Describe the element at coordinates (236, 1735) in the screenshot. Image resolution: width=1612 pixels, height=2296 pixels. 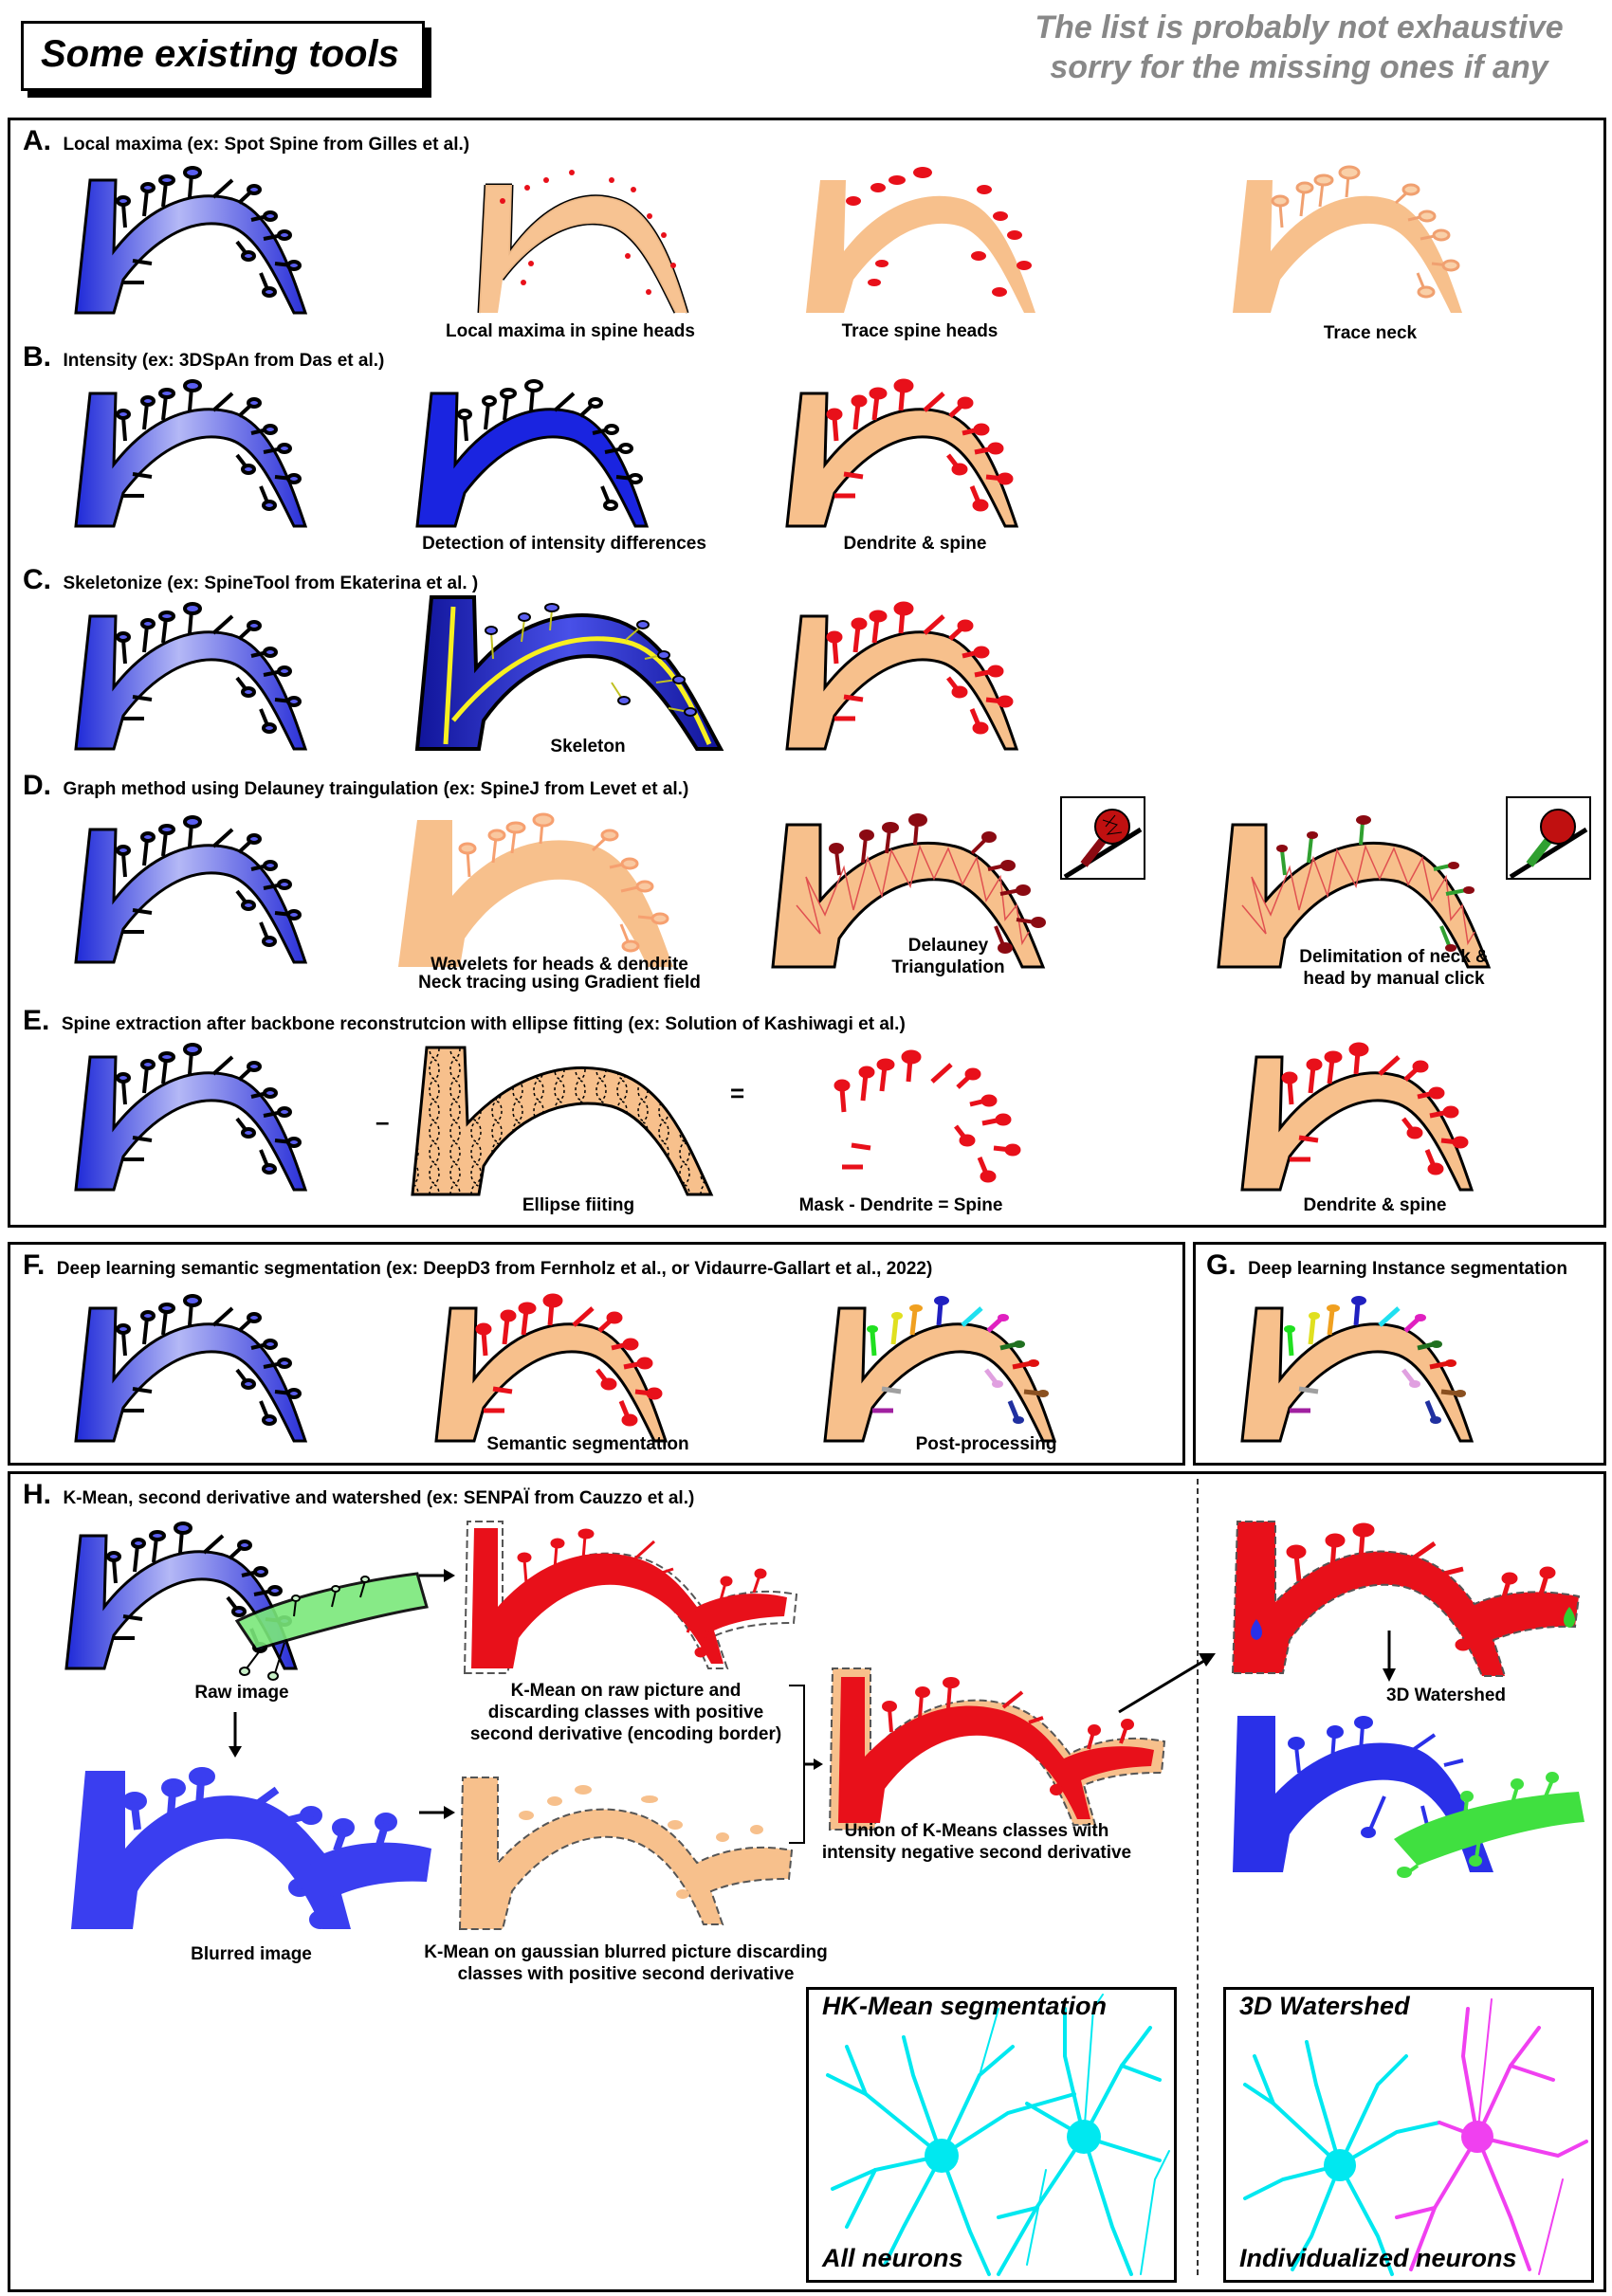
I see `h-arrow-raw-to-blurred` at that location.